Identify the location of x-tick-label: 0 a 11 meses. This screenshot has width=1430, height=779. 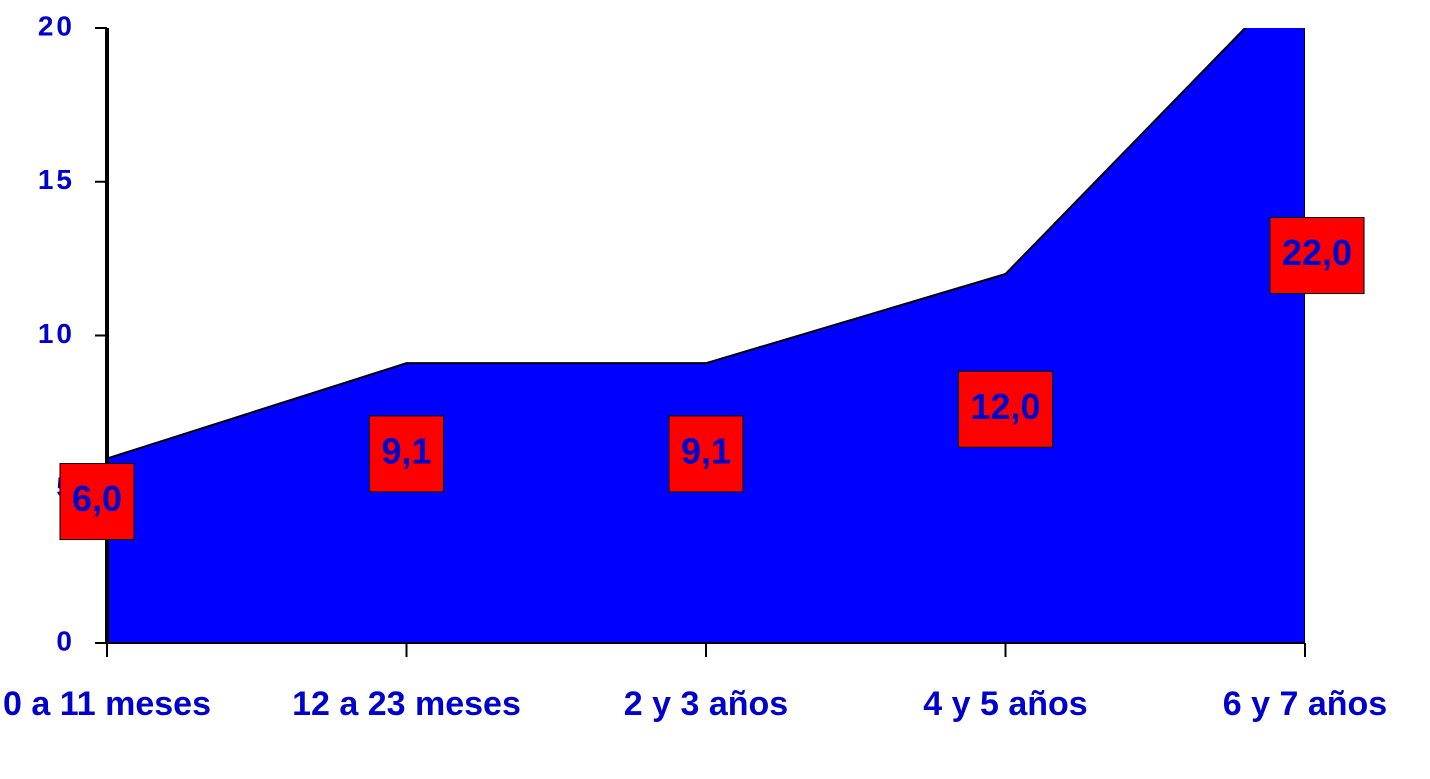
(107, 704).